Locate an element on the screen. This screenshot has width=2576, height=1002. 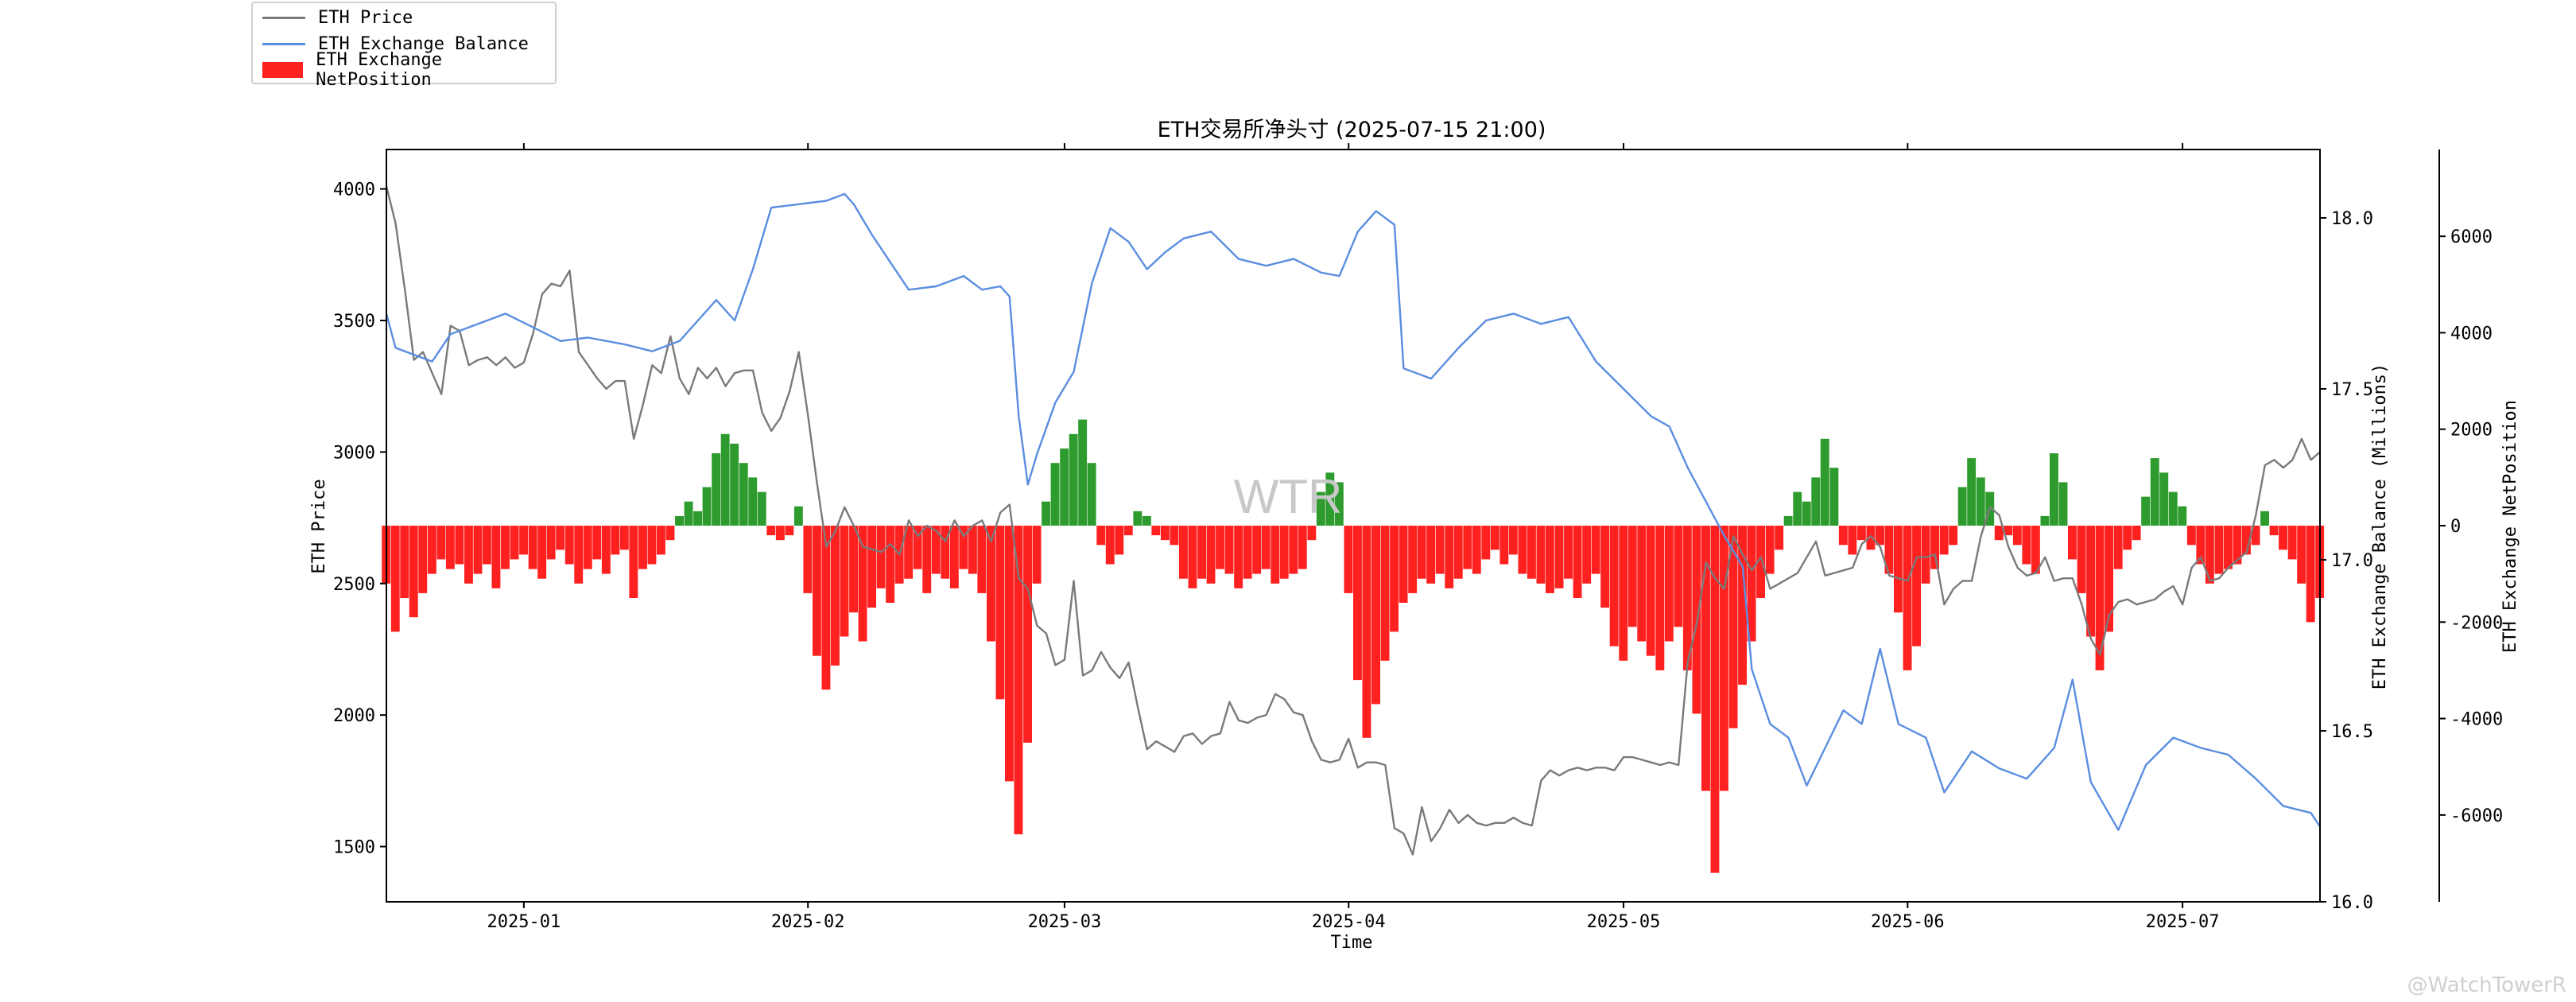
y-right2-tick-label-2: -2000 is located at coordinates (2477, 623).